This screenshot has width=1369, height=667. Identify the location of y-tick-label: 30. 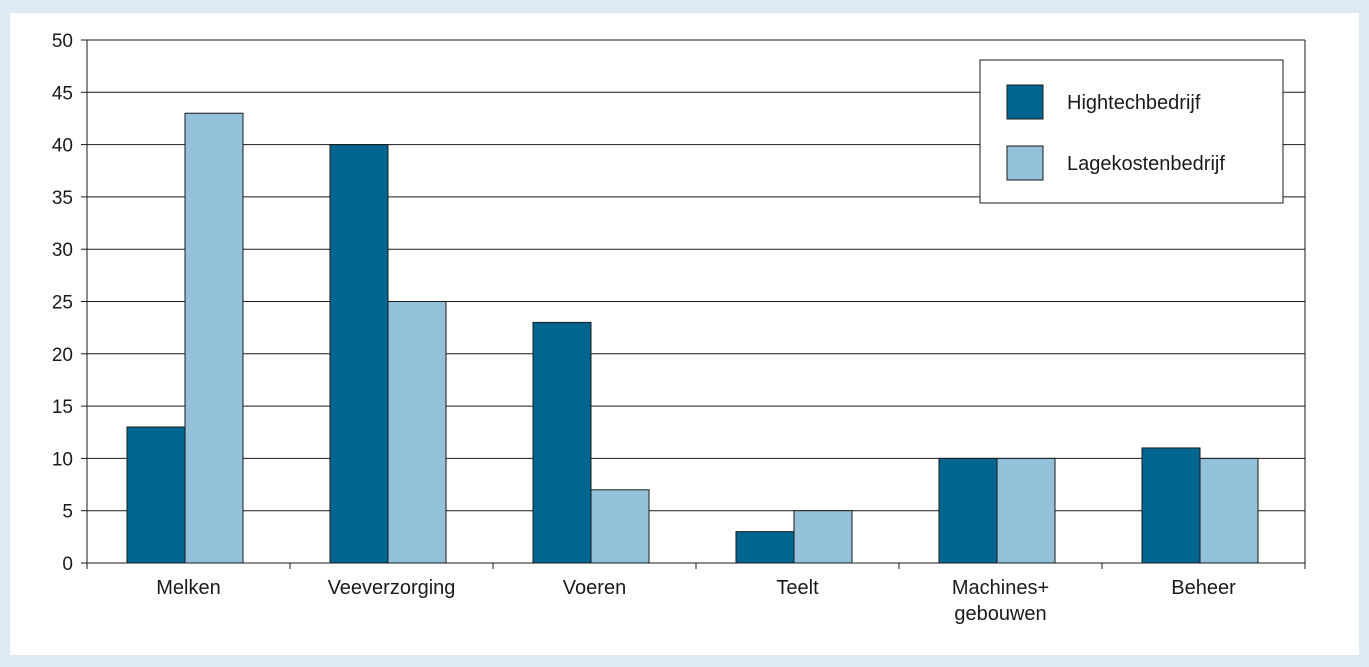
(62, 250).